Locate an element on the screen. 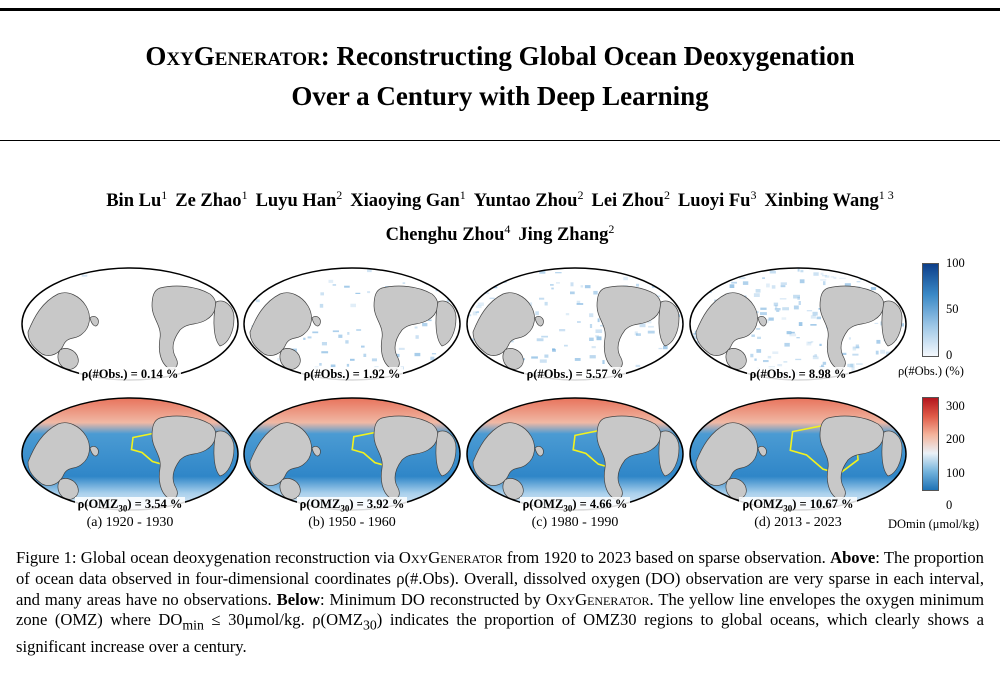 The image size is (1000, 689). colorbar-domin is located at coordinates (930, 444).